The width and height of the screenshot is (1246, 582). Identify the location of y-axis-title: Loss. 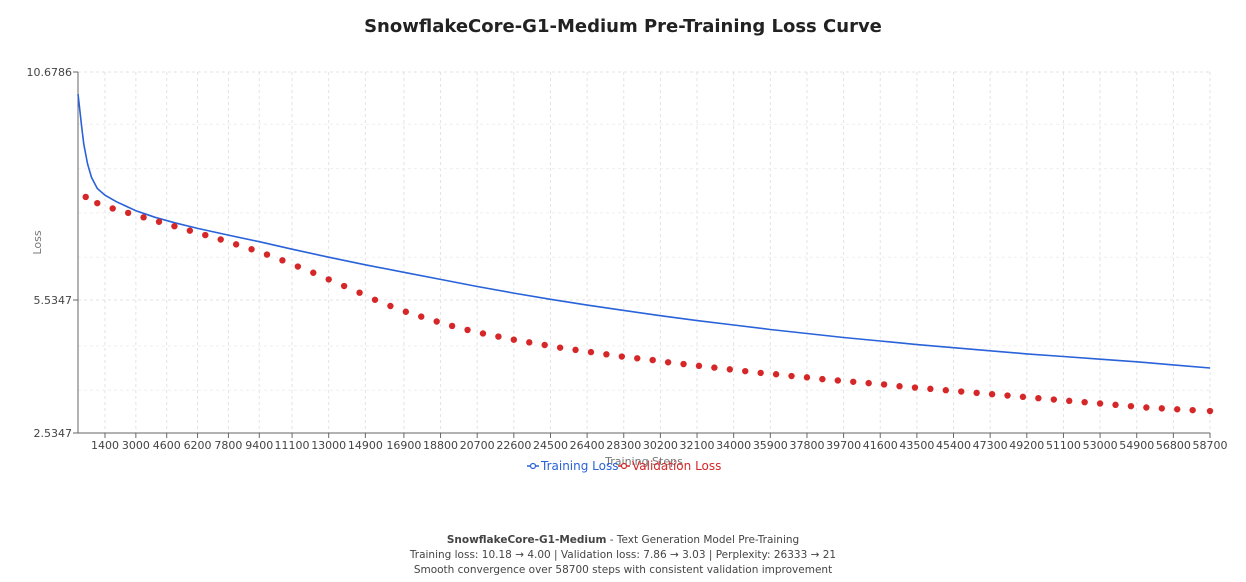
(37, 242).